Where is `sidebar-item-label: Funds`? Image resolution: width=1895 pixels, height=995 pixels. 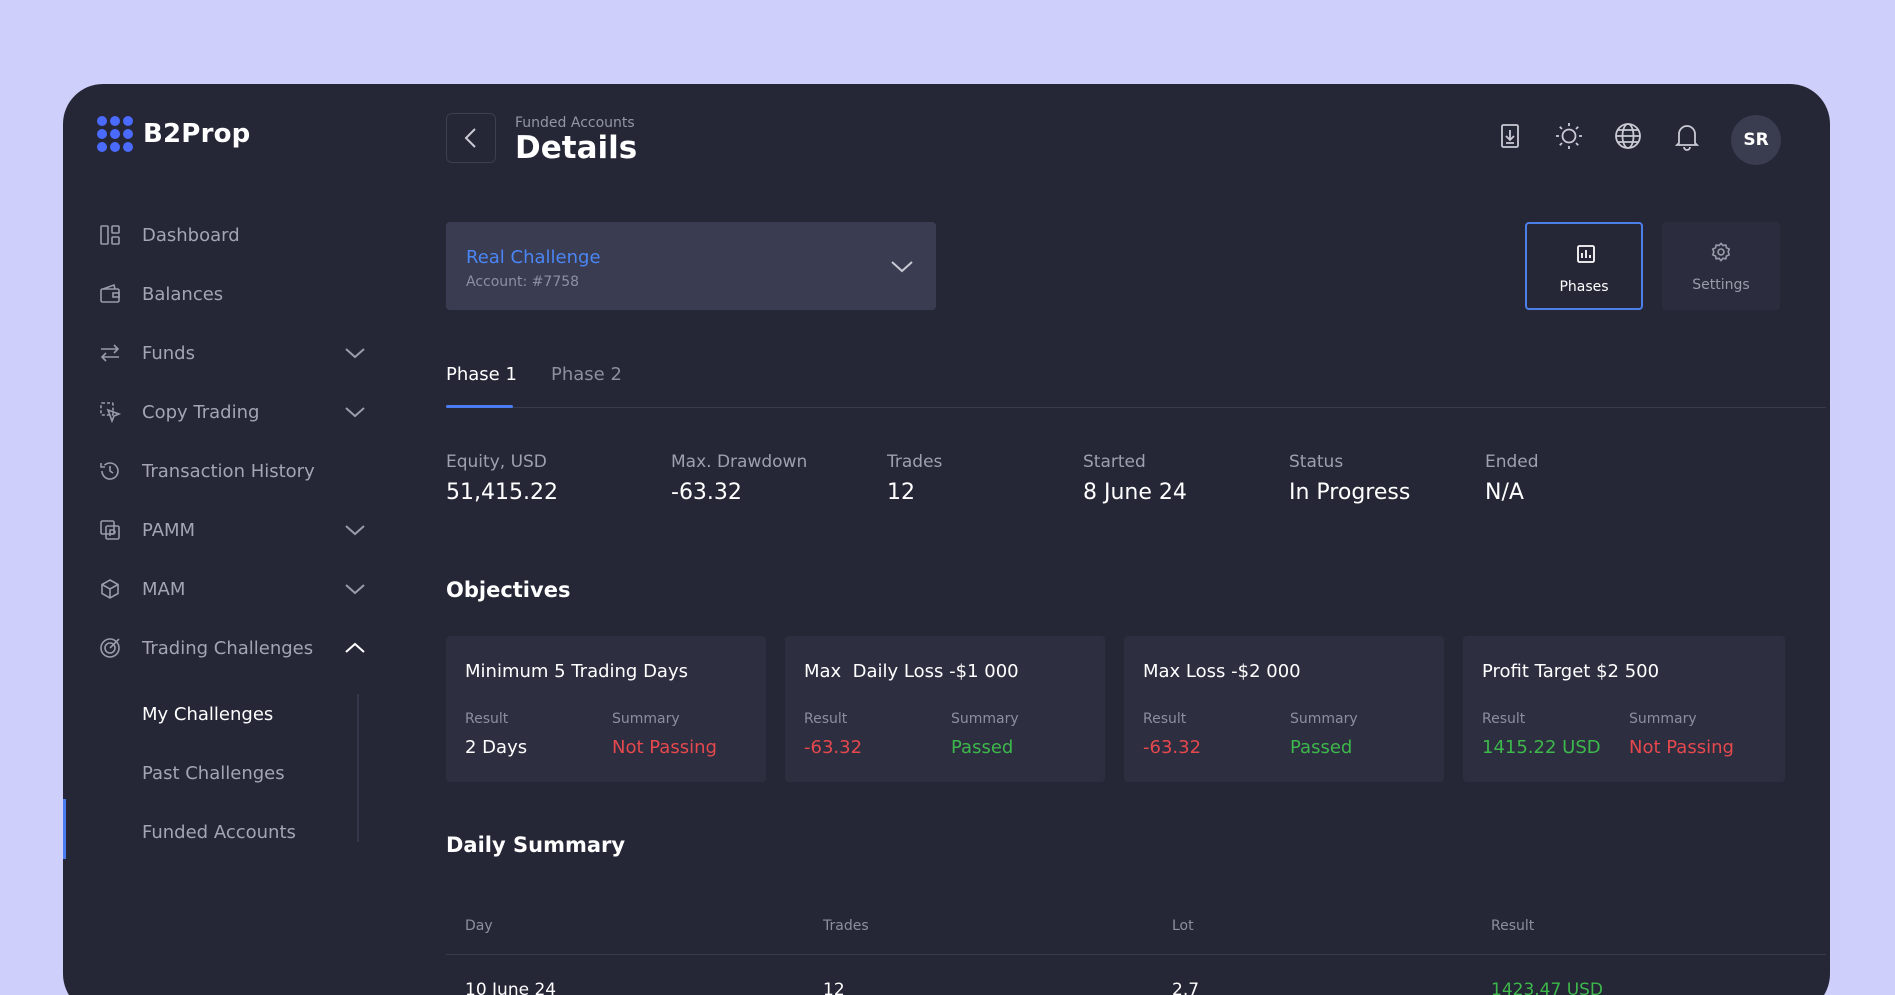
sidebar-item-label: Funds is located at coordinates (168, 353).